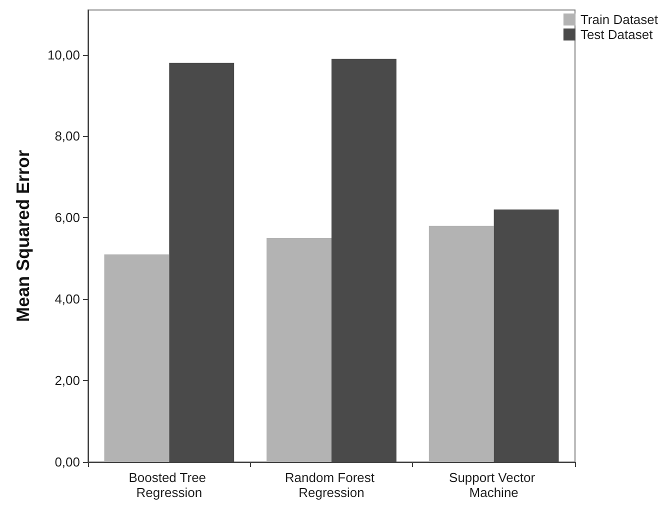 The image size is (665, 508). I want to click on legend-label: Train Dataset, so click(619, 19).